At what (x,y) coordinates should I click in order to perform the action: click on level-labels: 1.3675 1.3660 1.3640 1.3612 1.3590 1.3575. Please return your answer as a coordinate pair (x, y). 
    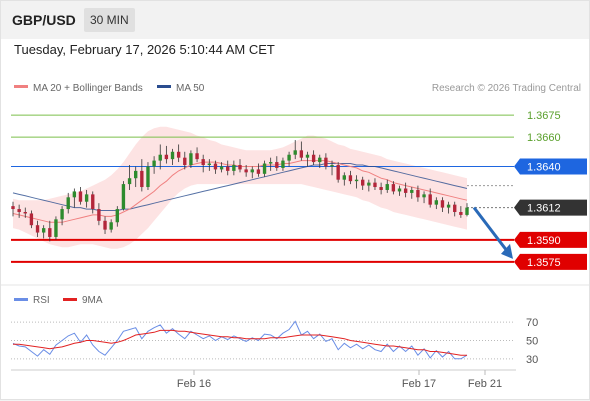
    Looking at the image, I should click on (550, 190).